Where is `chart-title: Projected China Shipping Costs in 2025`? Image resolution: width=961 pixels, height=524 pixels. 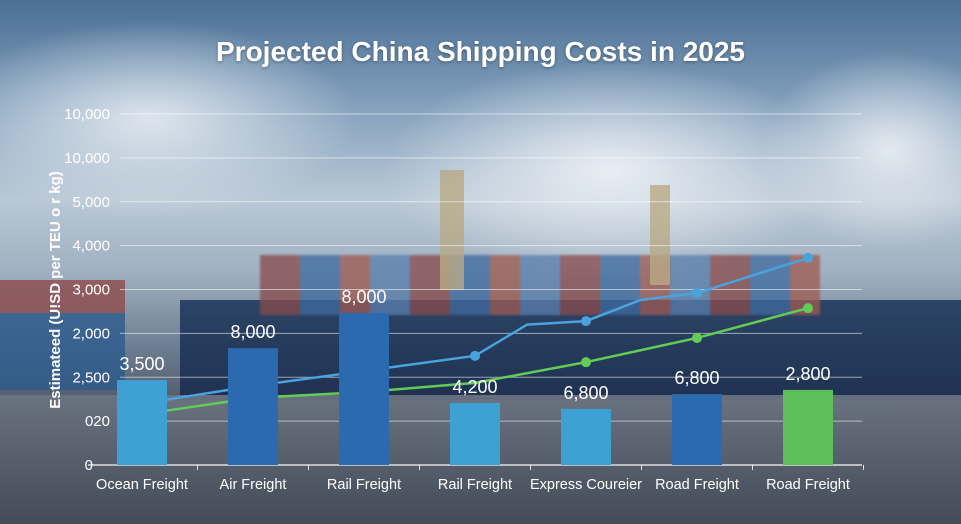 chart-title: Projected China Shipping Costs in 2025 is located at coordinates (480, 51).